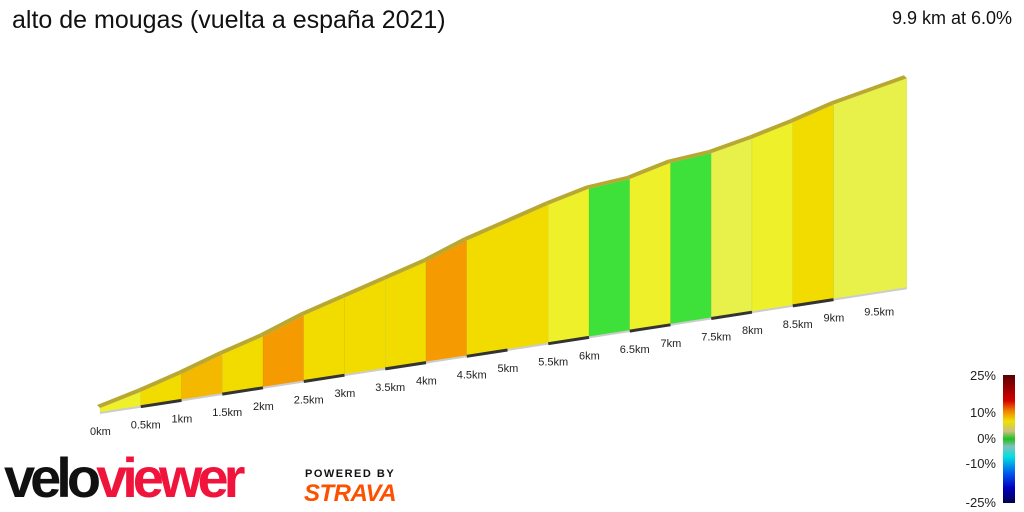 Image resolution: width=1024 pixels, height=512 pixels. Describe the element at coordinates (350, 493) in the screenshot. I see `strava-logo: STRAVA` at that location.